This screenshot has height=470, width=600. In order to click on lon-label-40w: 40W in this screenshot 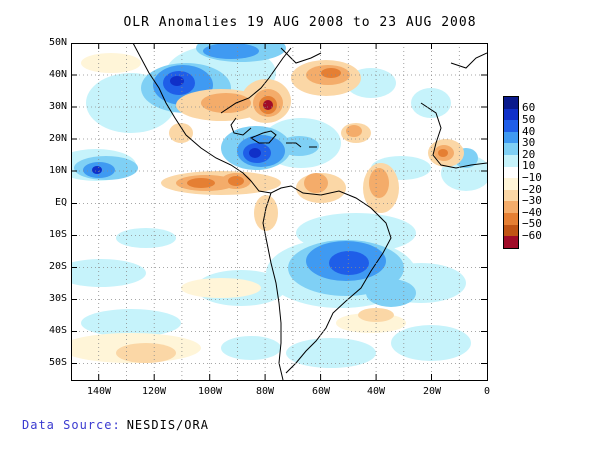, I will do `click(376, 391)`.